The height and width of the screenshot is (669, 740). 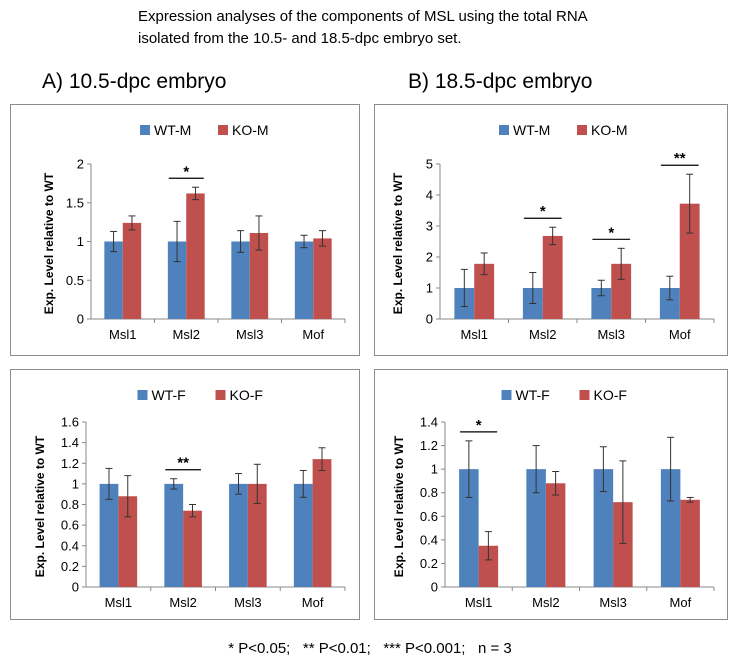 I want to click on y-tick-label: 5, so click(x=429, y=164).